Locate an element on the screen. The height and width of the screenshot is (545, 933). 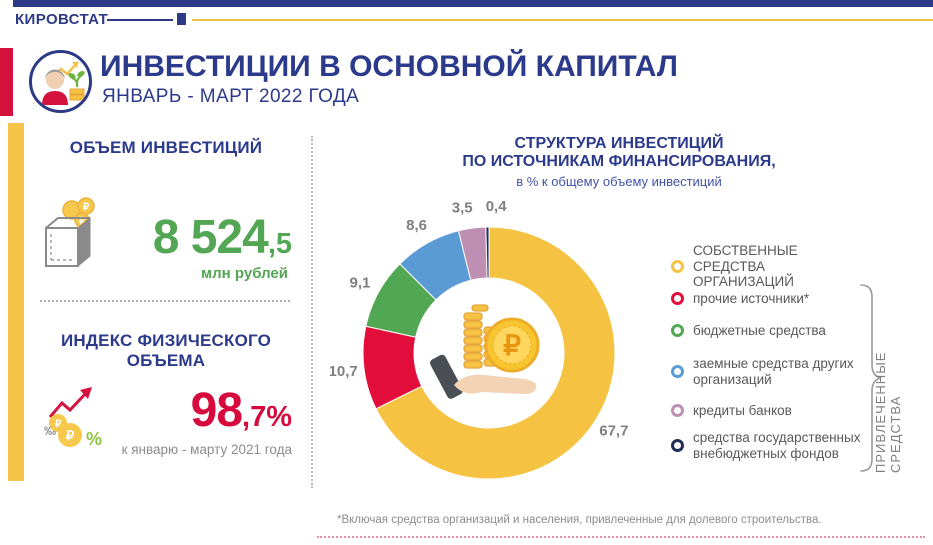
top-navy-bar is located at coordinates (473, 3).